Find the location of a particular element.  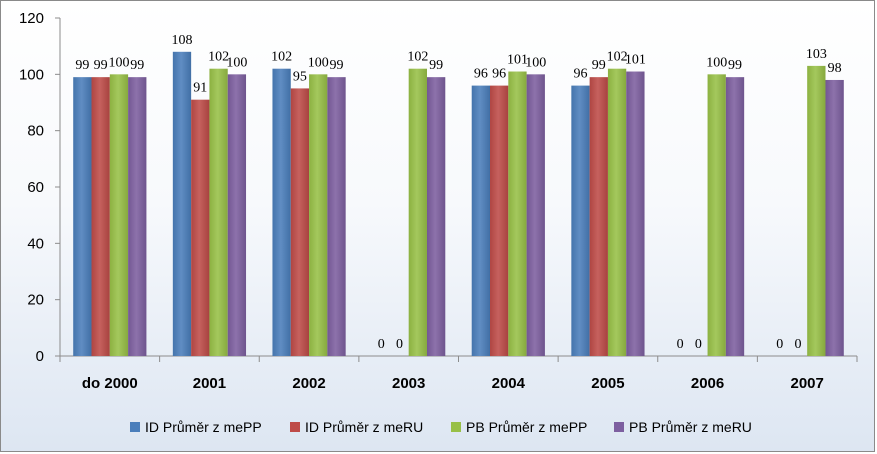

x-tick-label: 2007 is located at coordinates (807, 383).